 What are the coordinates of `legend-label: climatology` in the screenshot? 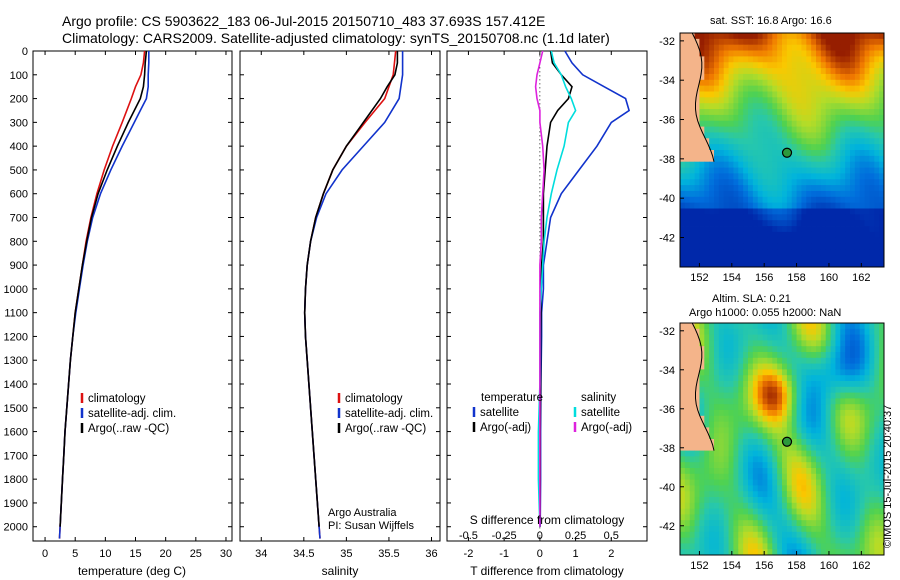 It's located at (374, 399).